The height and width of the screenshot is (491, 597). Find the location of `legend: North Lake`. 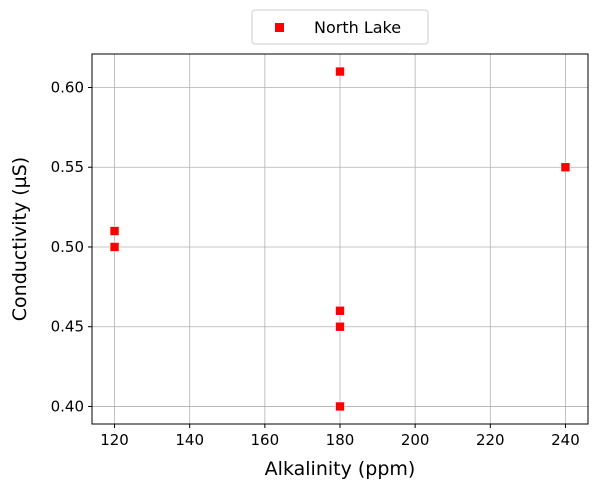

legend: North Lake is located at coordinates (340, 27).